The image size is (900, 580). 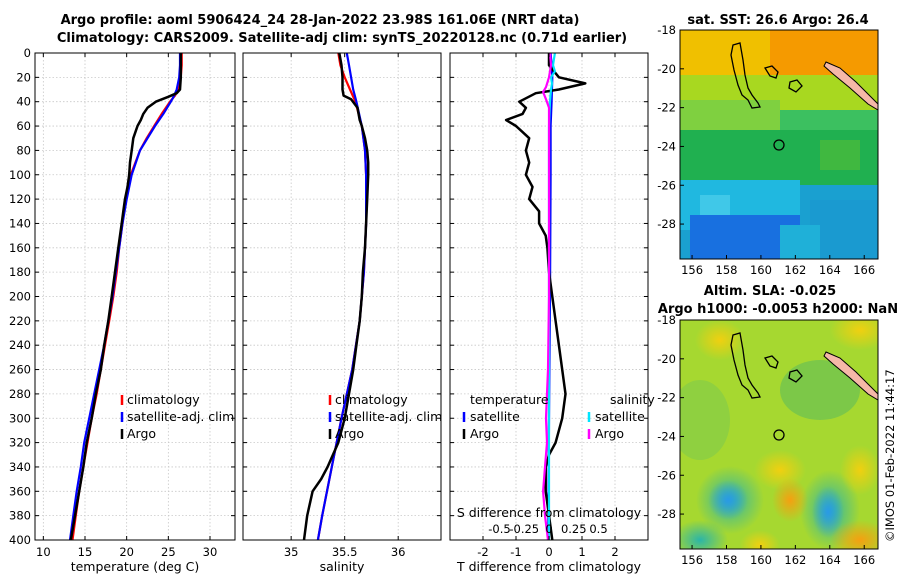 I want to click on sst-xtick-label: 156, so click(x=692, y=270).